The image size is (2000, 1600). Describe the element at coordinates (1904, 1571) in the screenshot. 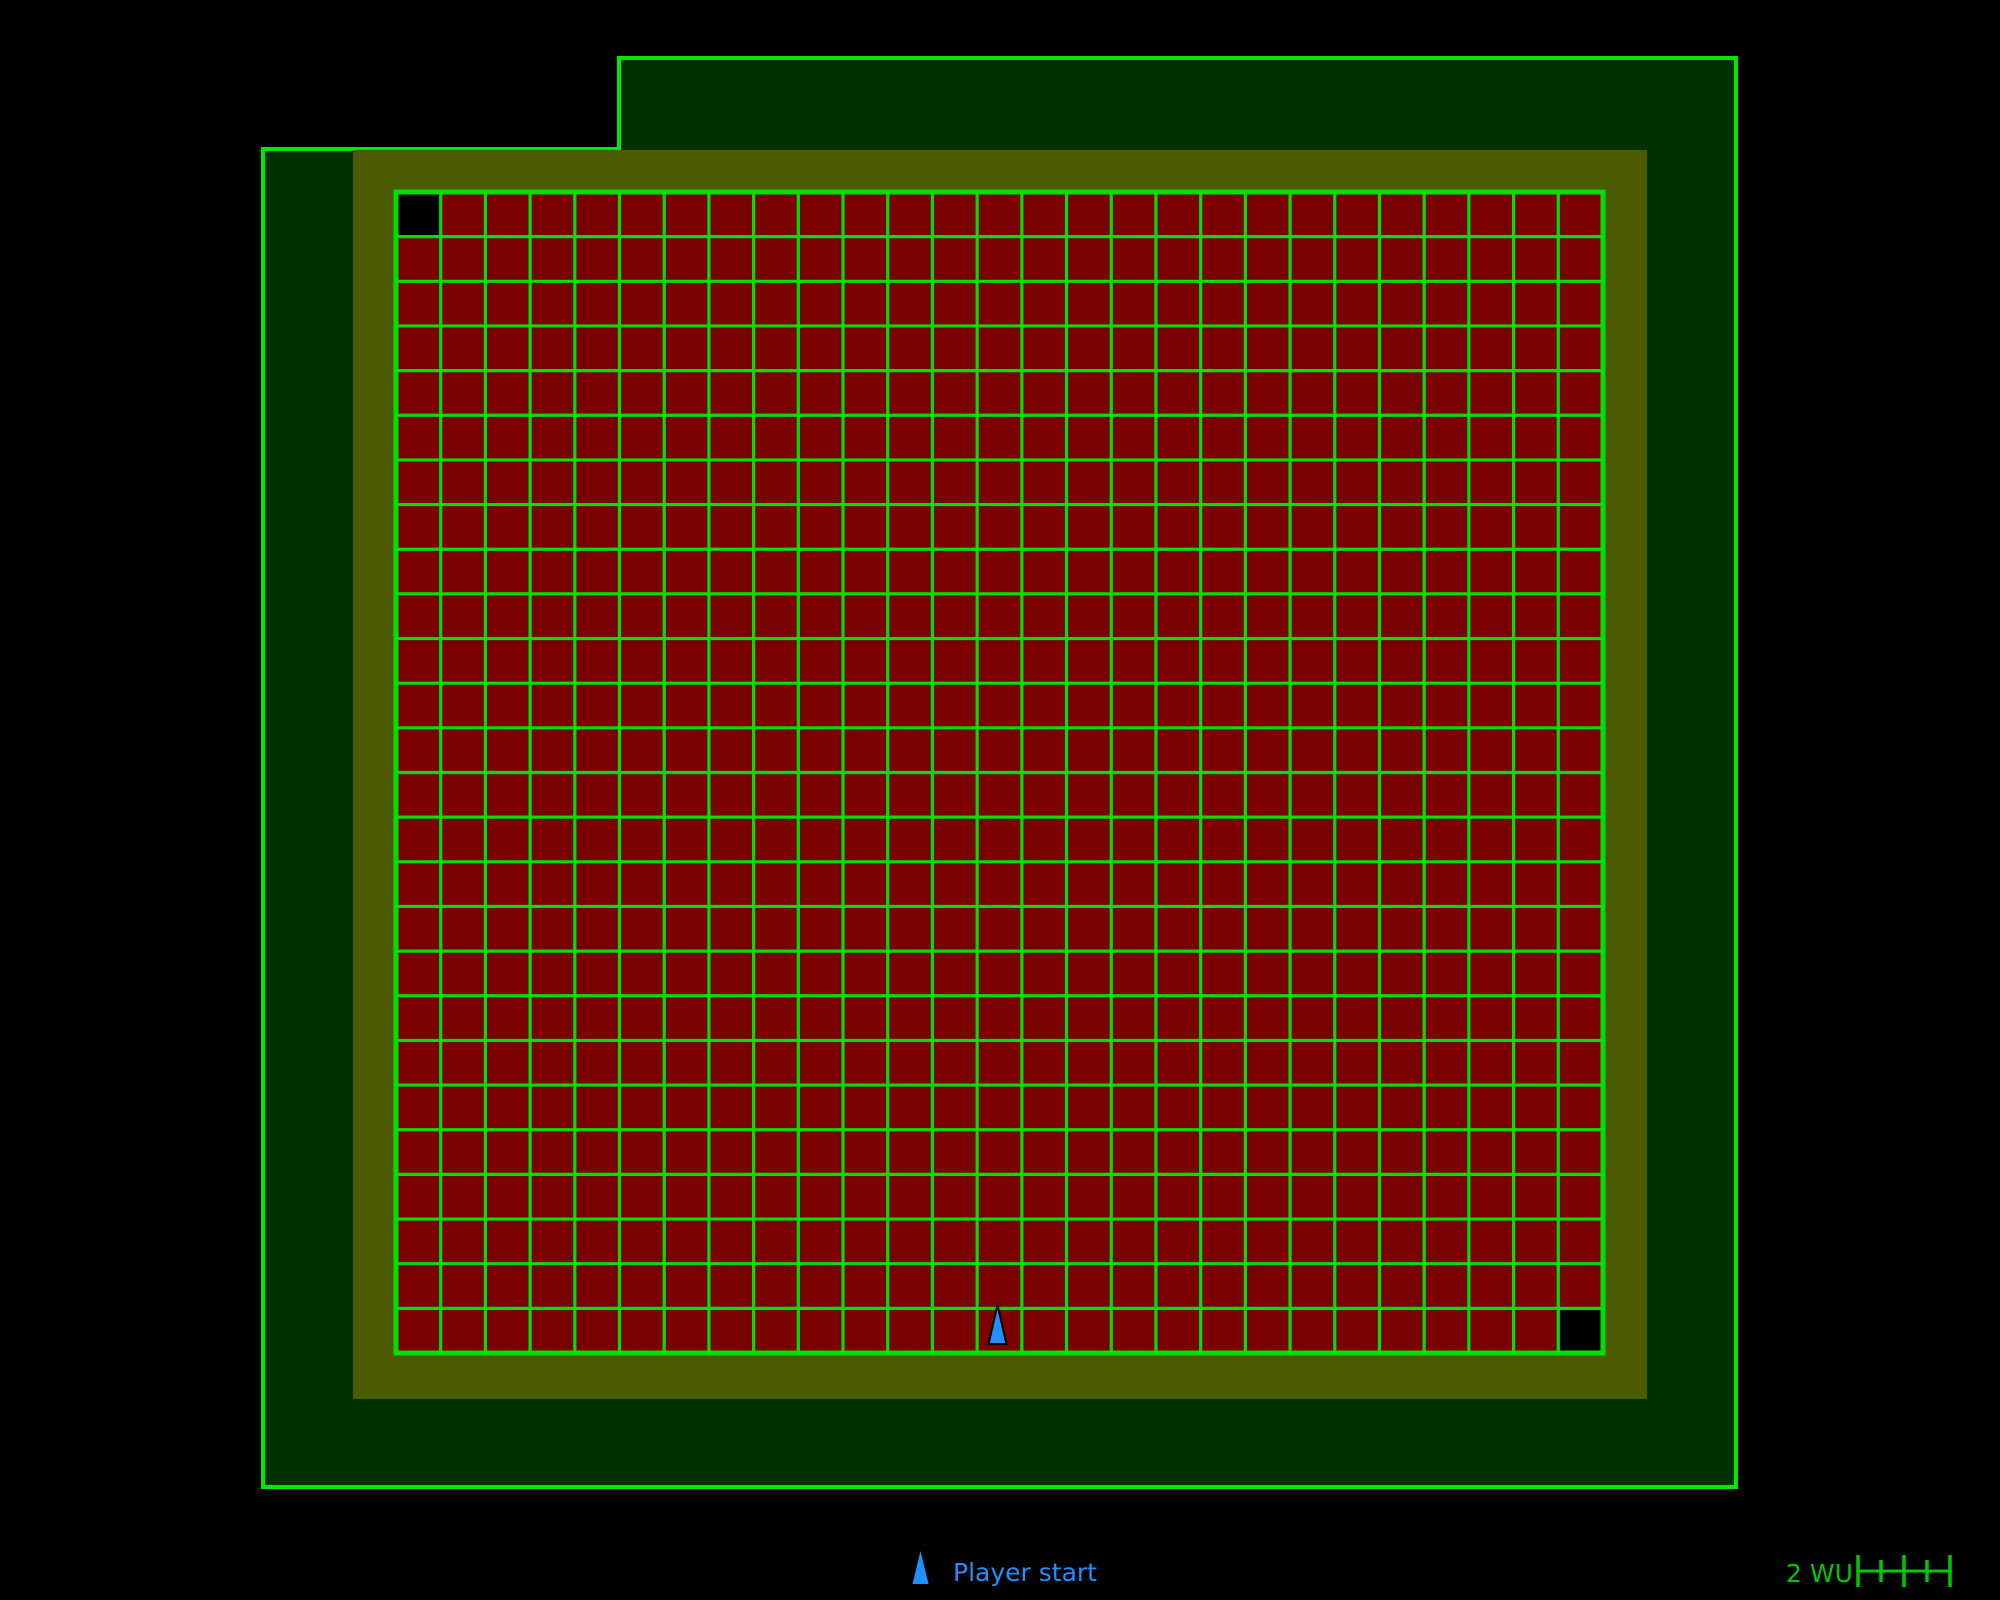

I see `scale-ruler` at that location.